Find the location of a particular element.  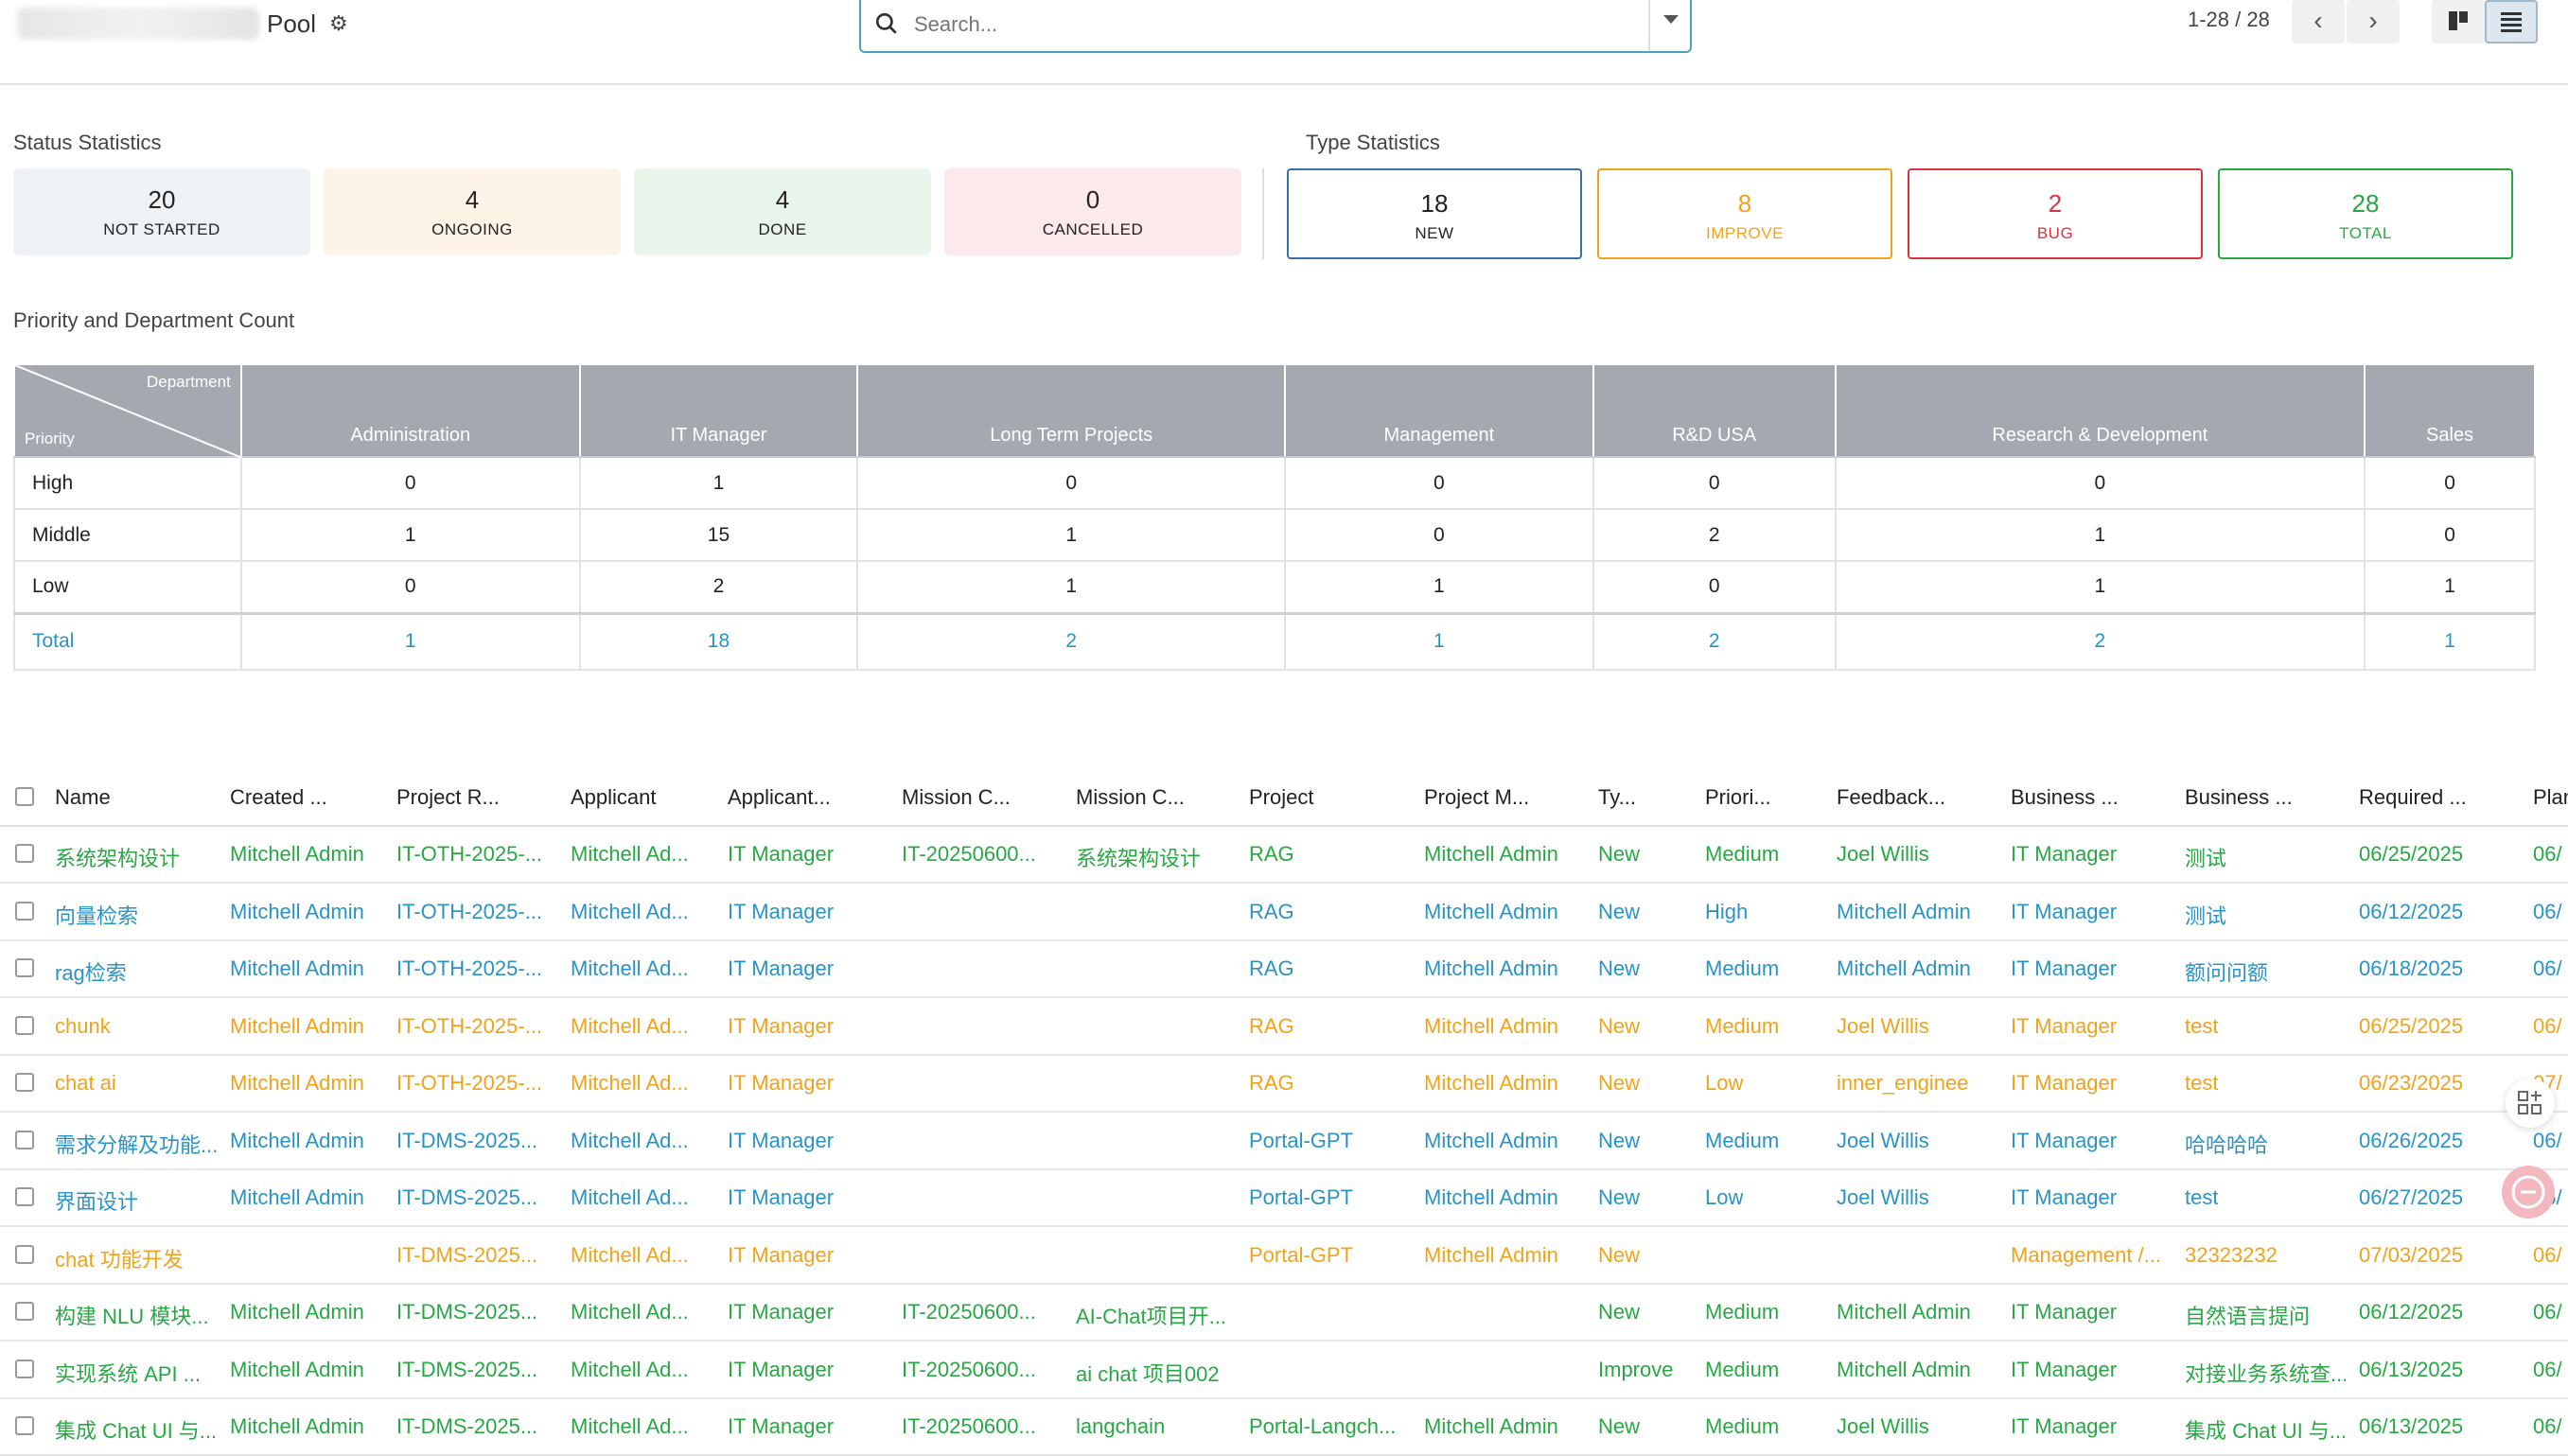

pivot-row-header: High is located at coordinates (127, 483).